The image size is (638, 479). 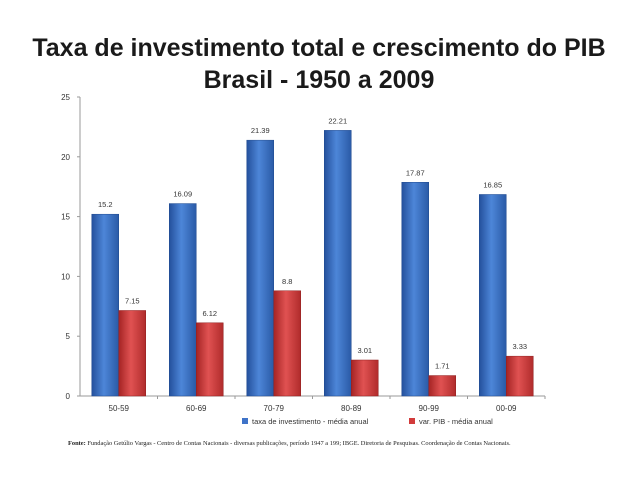 What do you see at coordinates (274, 408) in the screenshot?
I see `x-tick-label: 70-79` at bounding box center [274, 408].